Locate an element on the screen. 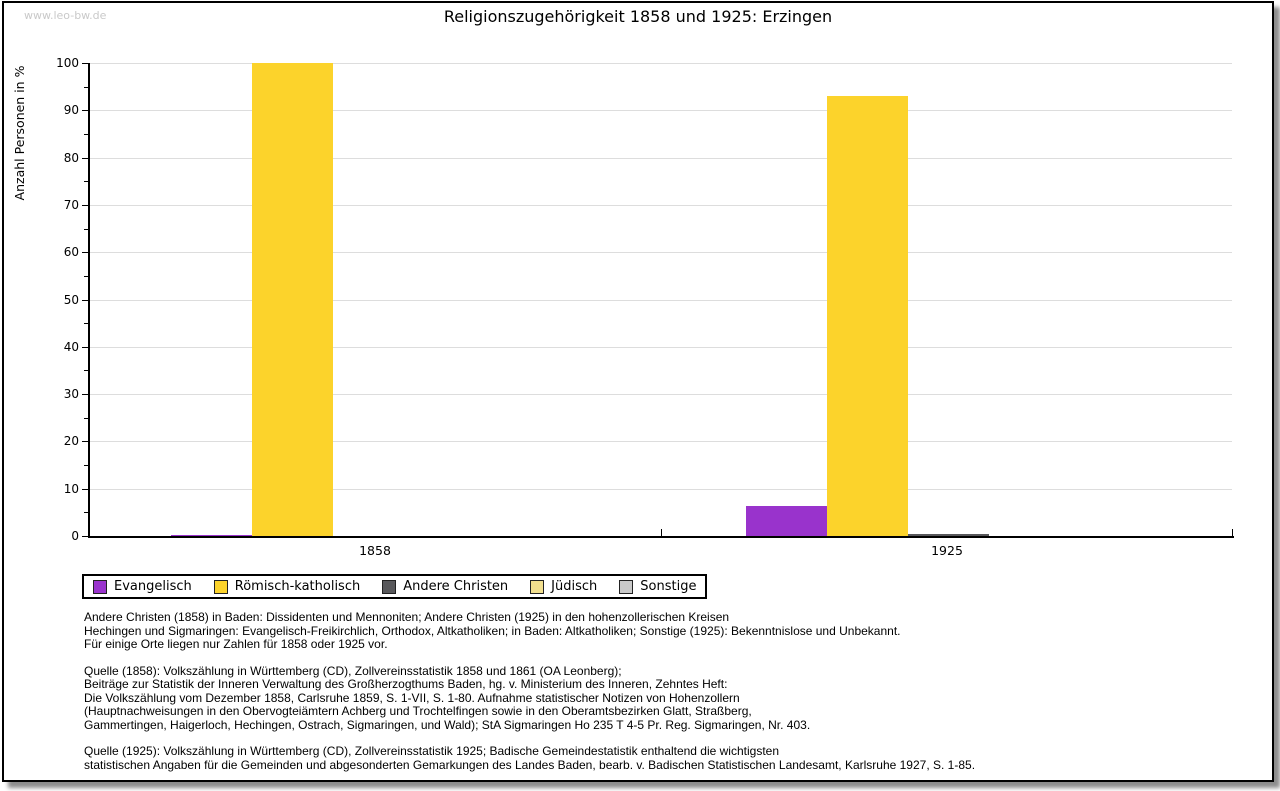  x-axis-line is located at coordinates (661, 537).